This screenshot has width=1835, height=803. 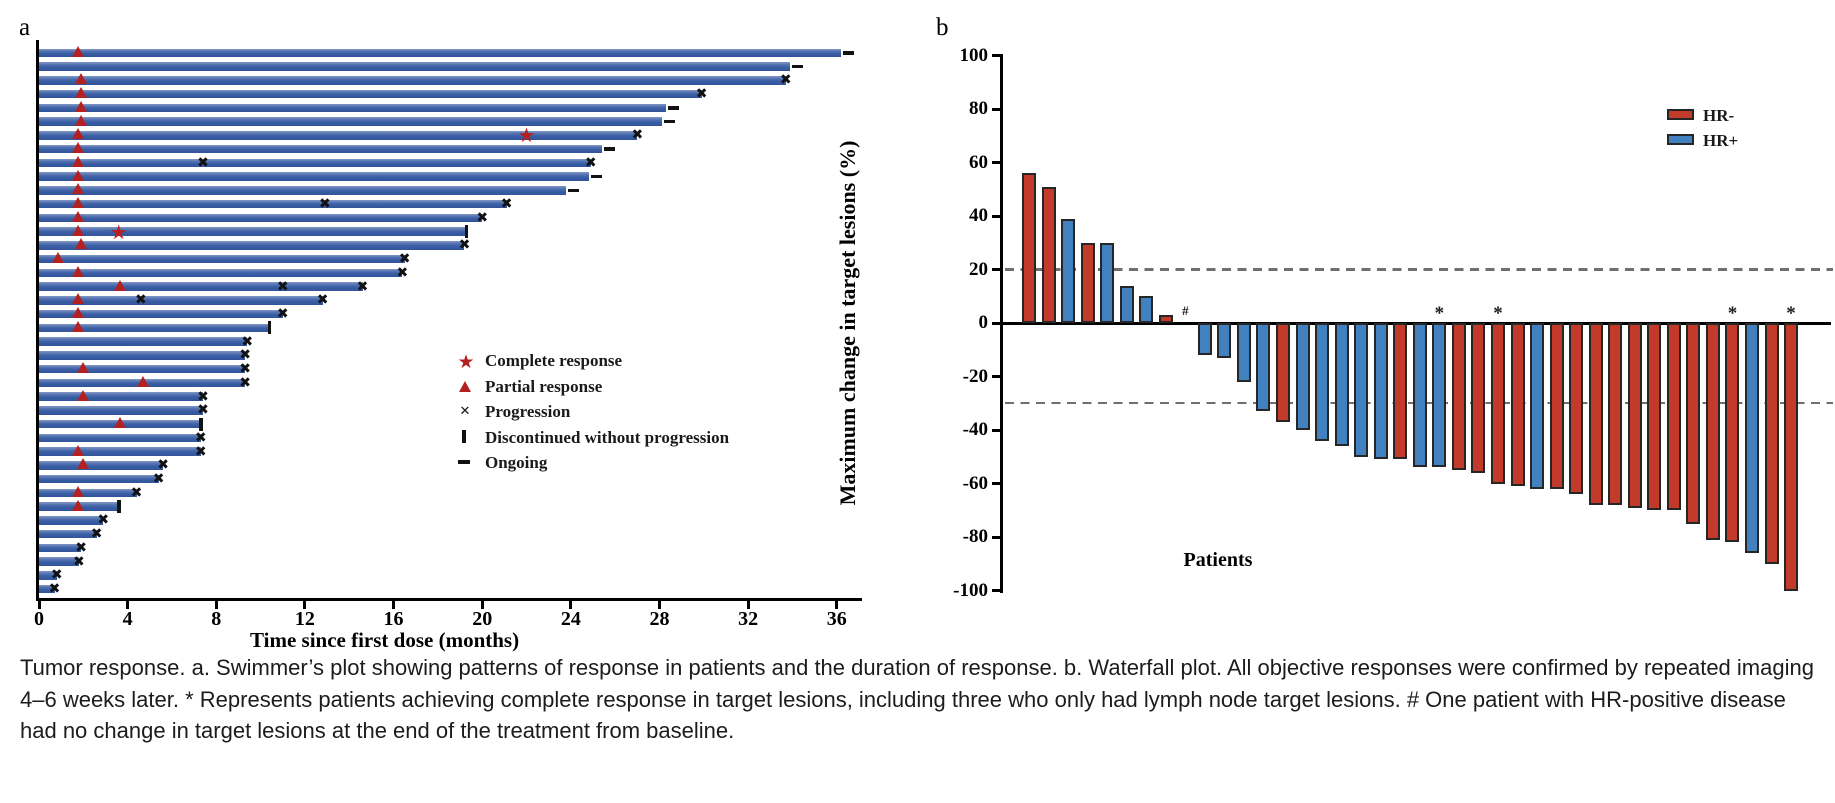 What do you see at coordinates (304, 619) in the screenshot?
I see `swimmer-x-tick-label: 12` at bounding box center [304, 619].